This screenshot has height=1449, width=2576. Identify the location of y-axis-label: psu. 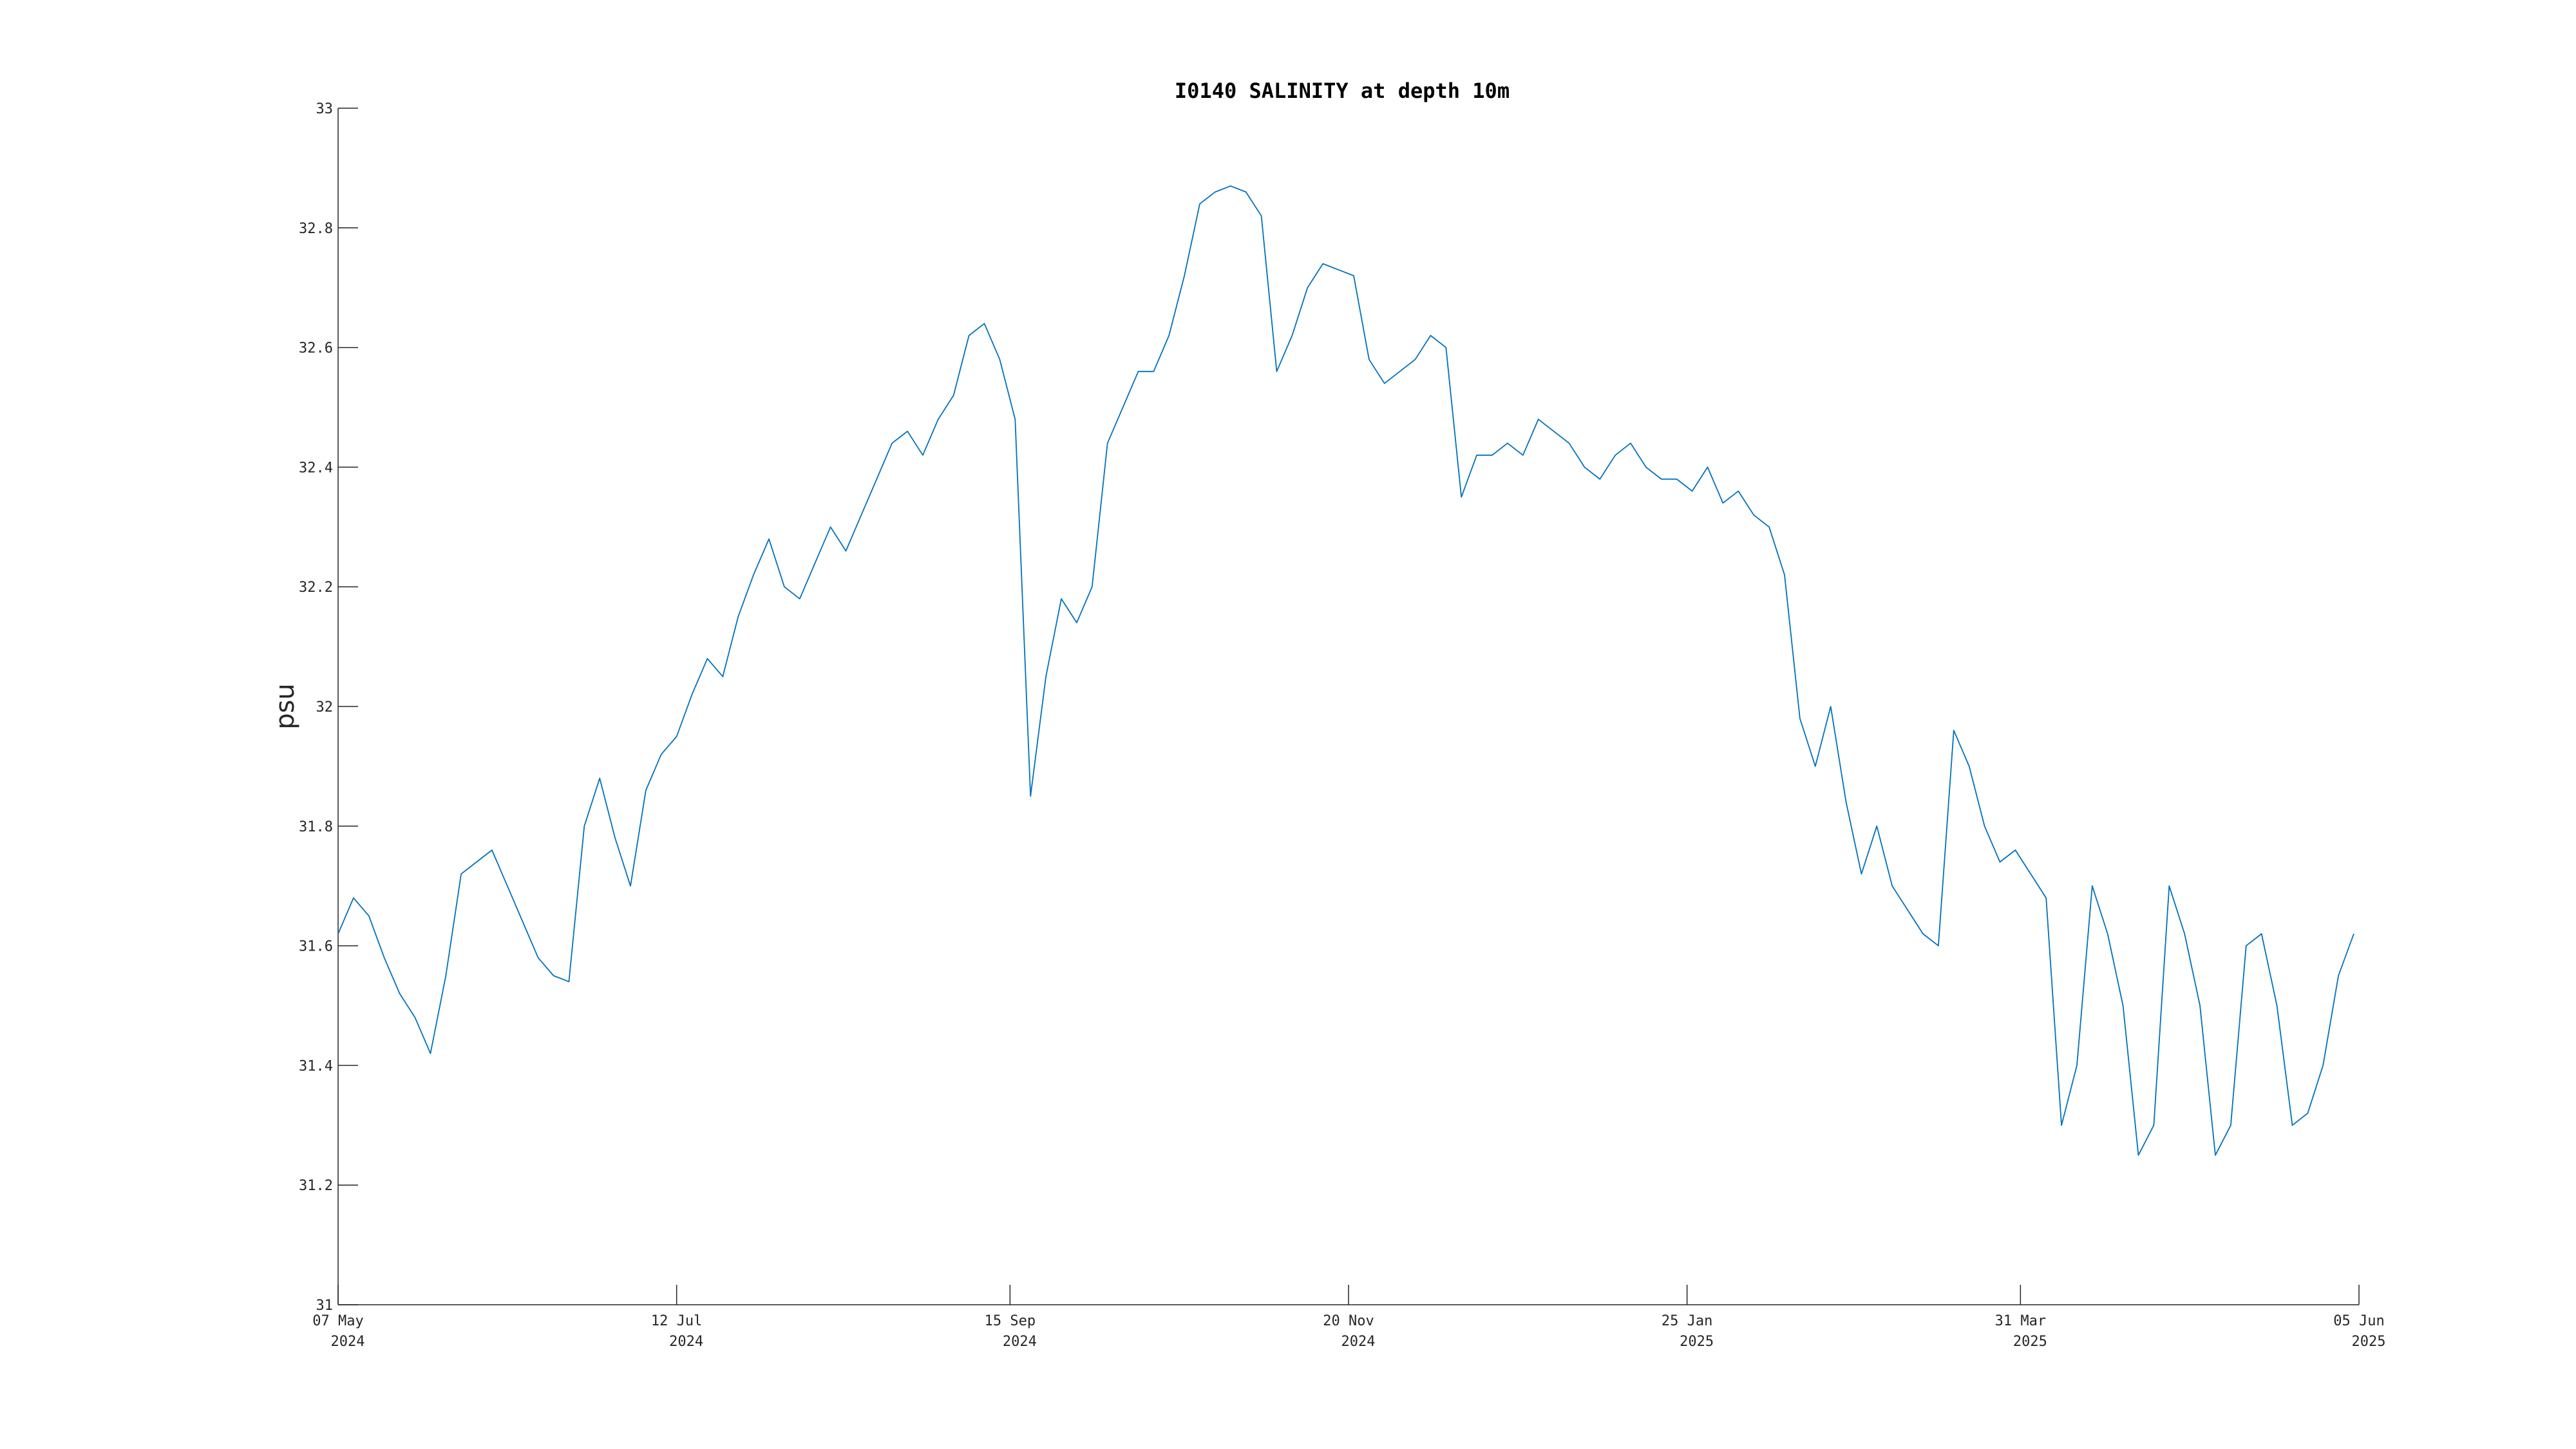
(285, 707).